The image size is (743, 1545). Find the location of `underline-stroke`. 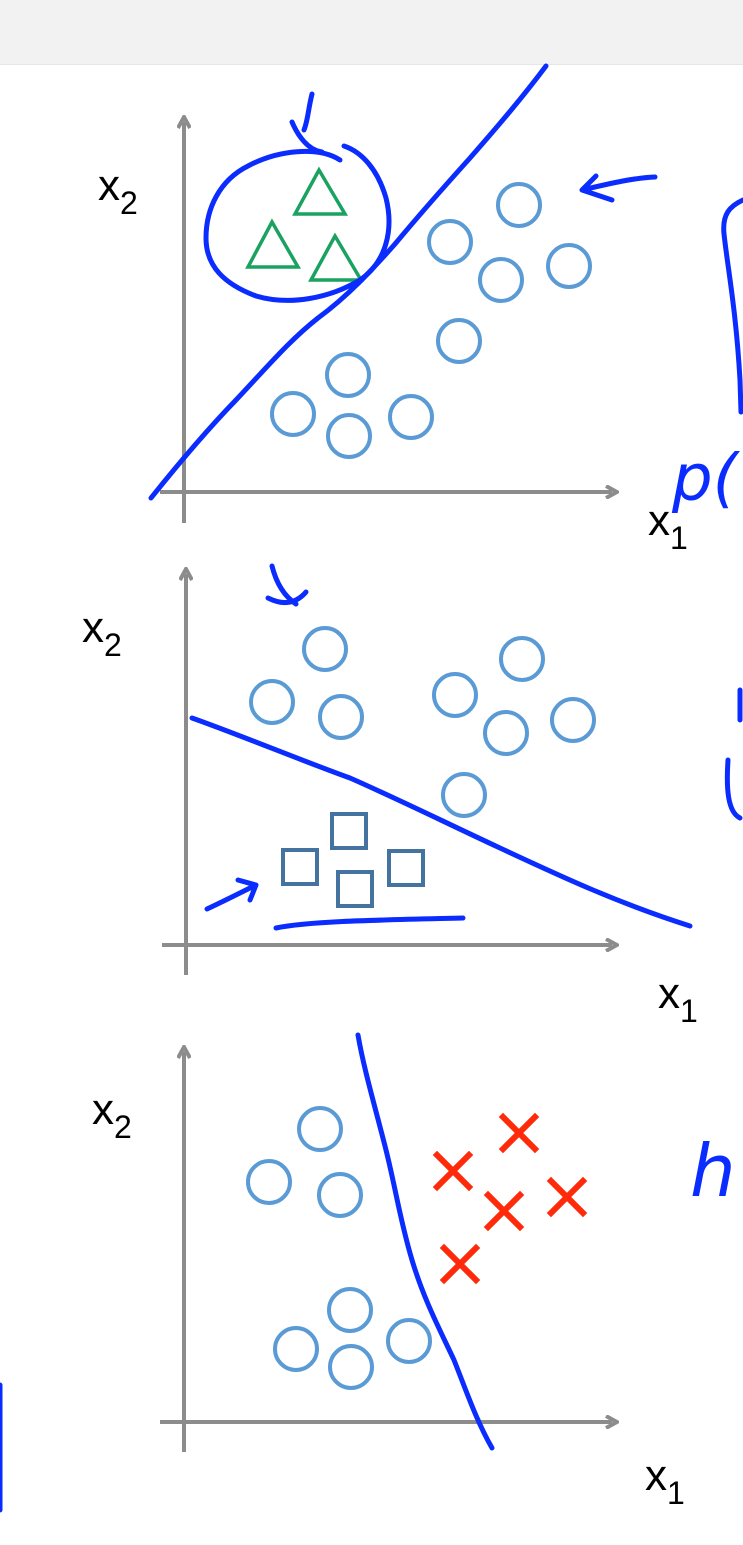

underline-stroke is located at coordinates (369, 923).